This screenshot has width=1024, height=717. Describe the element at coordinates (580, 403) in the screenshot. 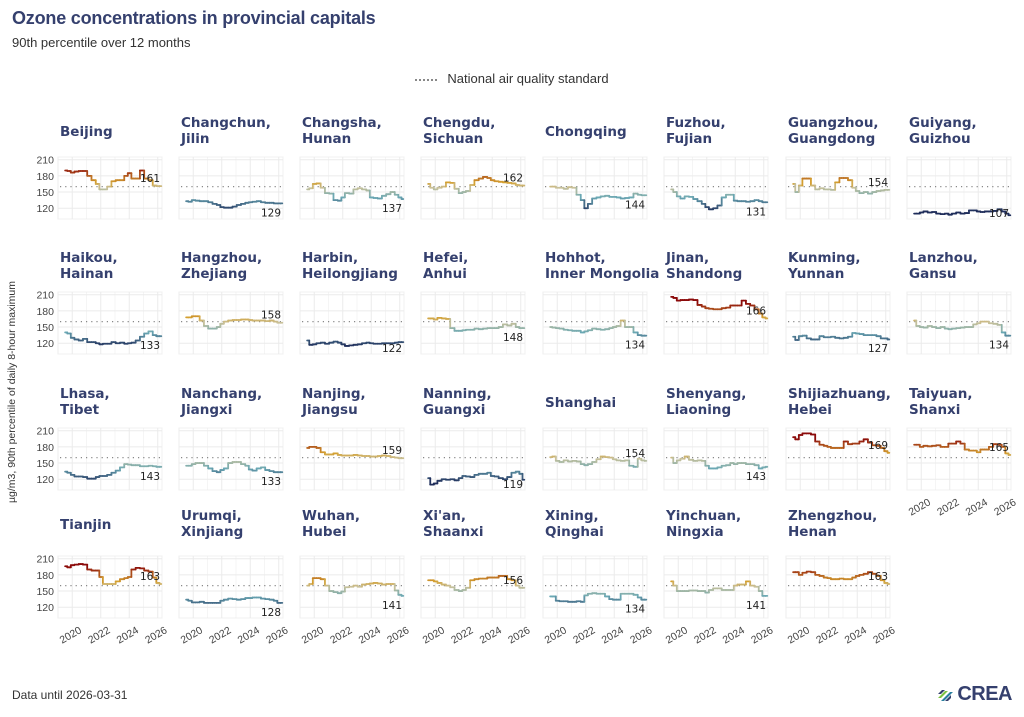

I see `facet-title: Shanghai` at that location.